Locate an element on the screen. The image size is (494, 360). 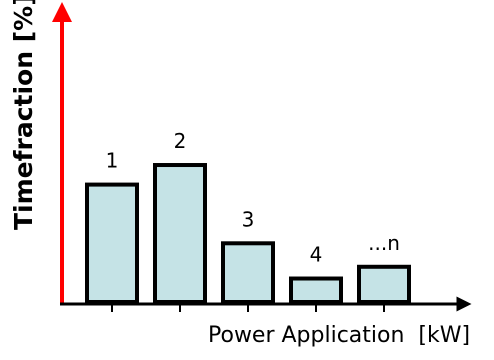
x-axis-label: Power Application [kW] is located at coordinates (339, 335).